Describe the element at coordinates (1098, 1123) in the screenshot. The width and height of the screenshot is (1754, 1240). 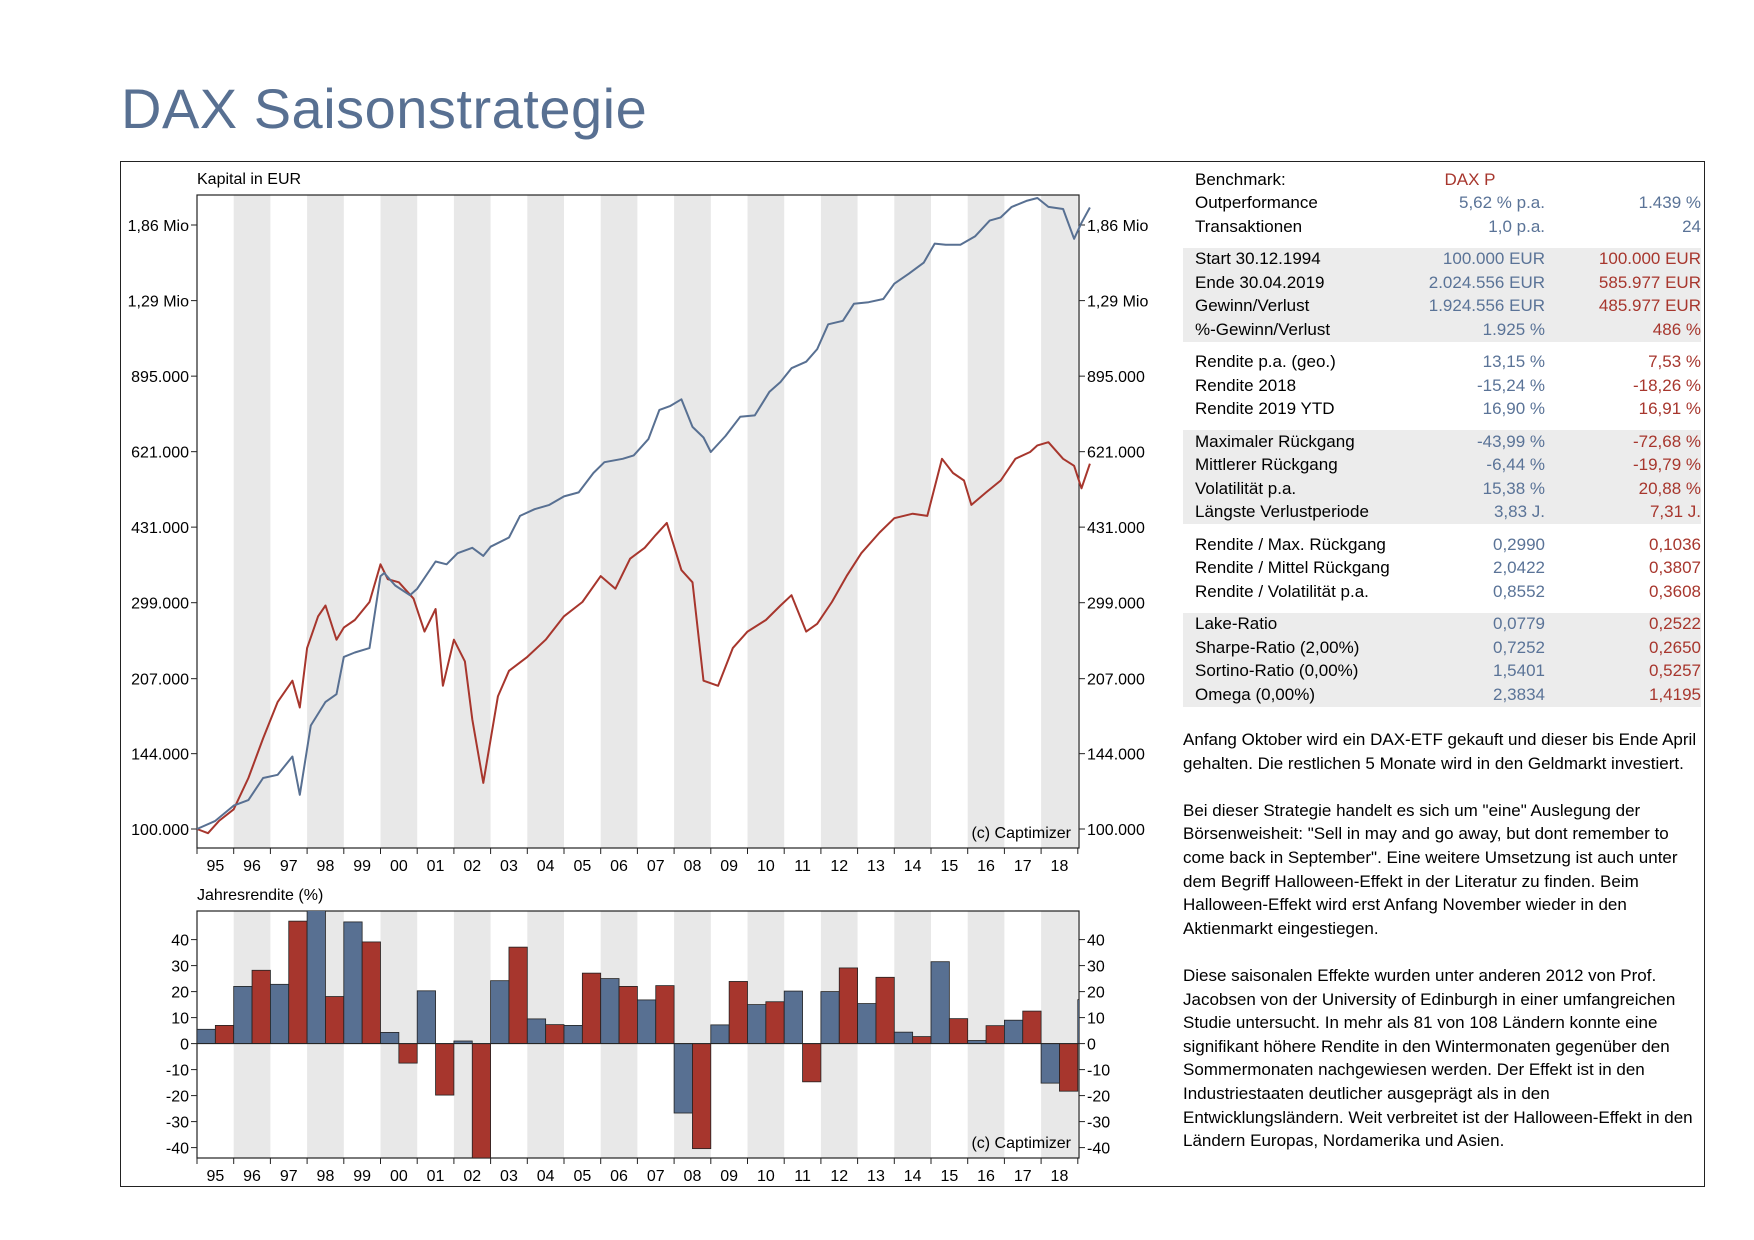
I see `y-tick-label-right: -30` at that location.